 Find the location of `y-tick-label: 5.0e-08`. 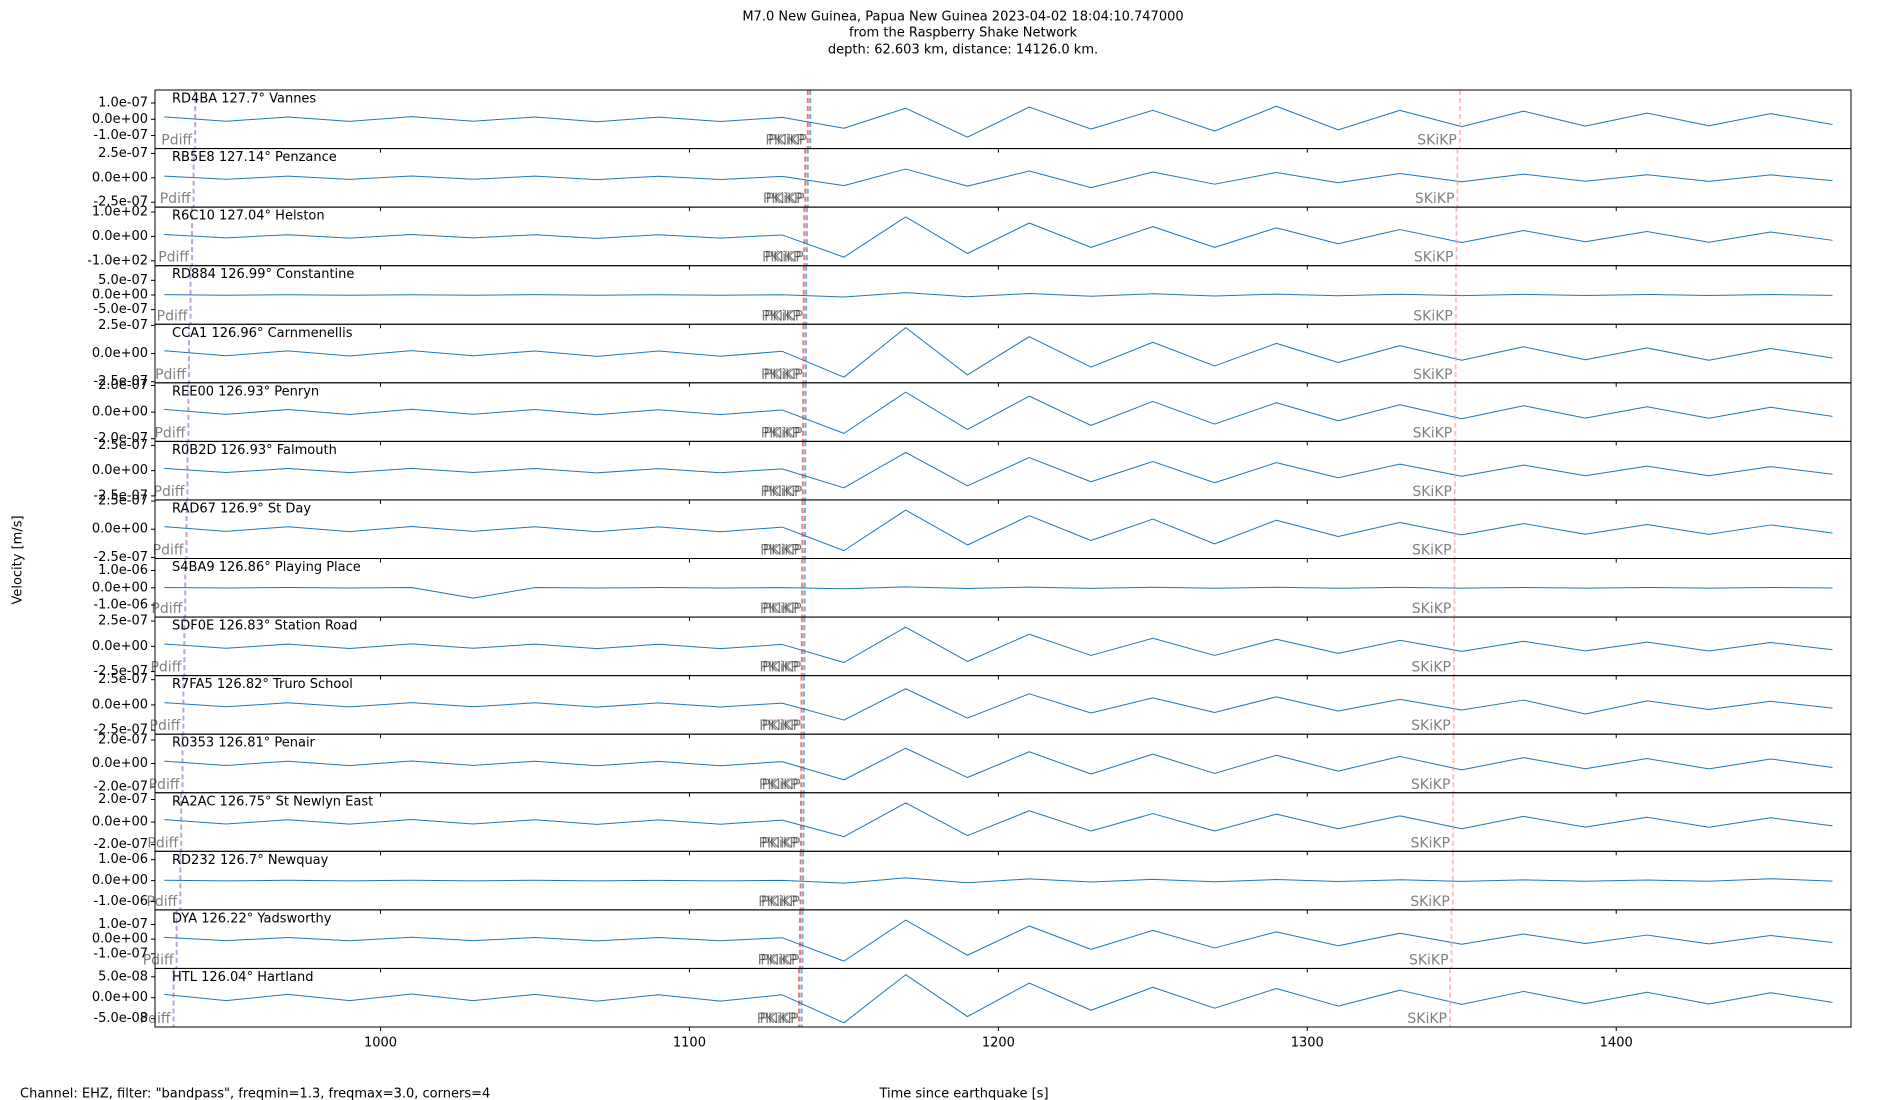

y-tick-label: 5.0e-08 is located at coordinates (123, 976).